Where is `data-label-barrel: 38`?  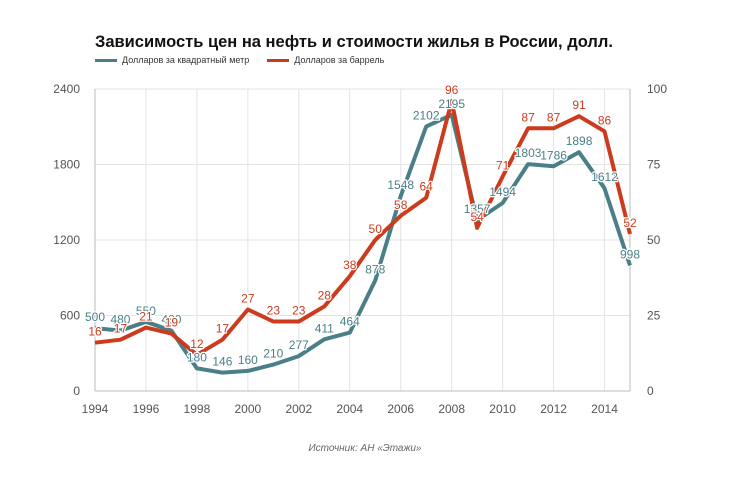 data-label-barrel: 38 is located at coordinates (350, 265).